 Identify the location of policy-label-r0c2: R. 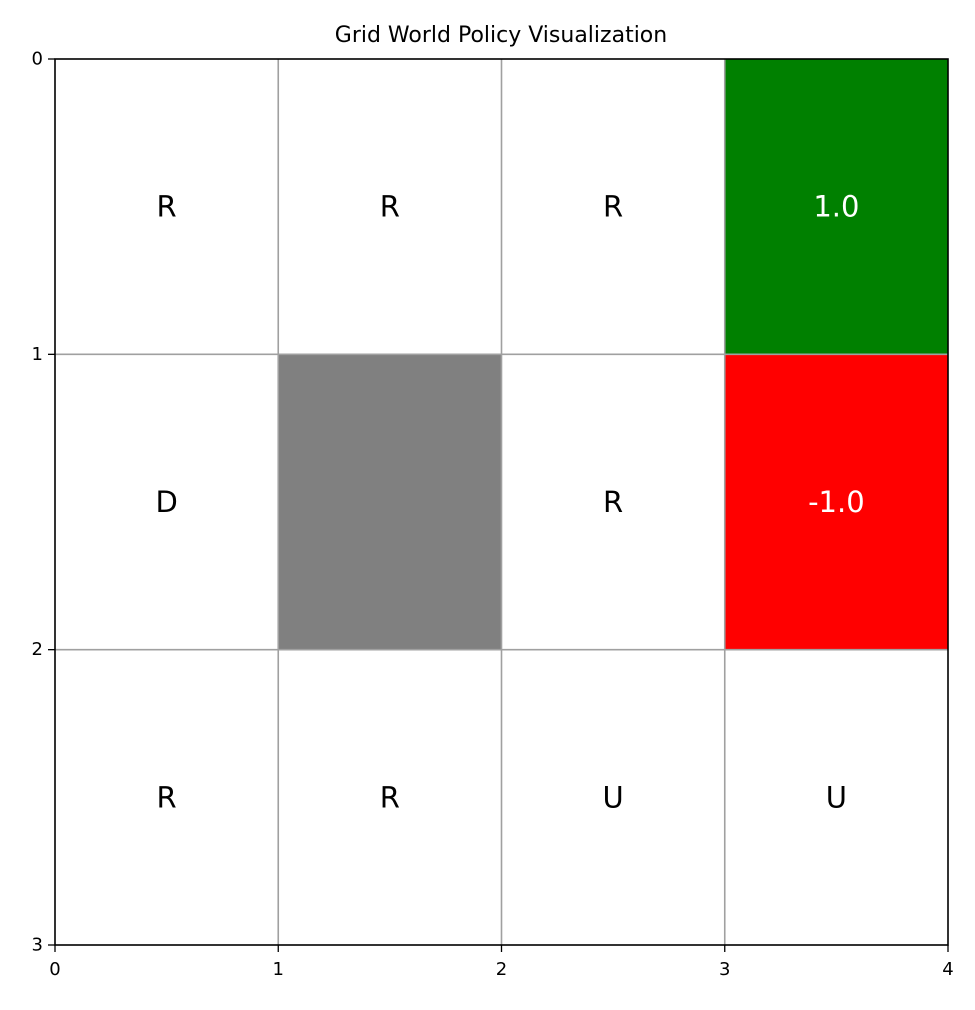
(613, 207).